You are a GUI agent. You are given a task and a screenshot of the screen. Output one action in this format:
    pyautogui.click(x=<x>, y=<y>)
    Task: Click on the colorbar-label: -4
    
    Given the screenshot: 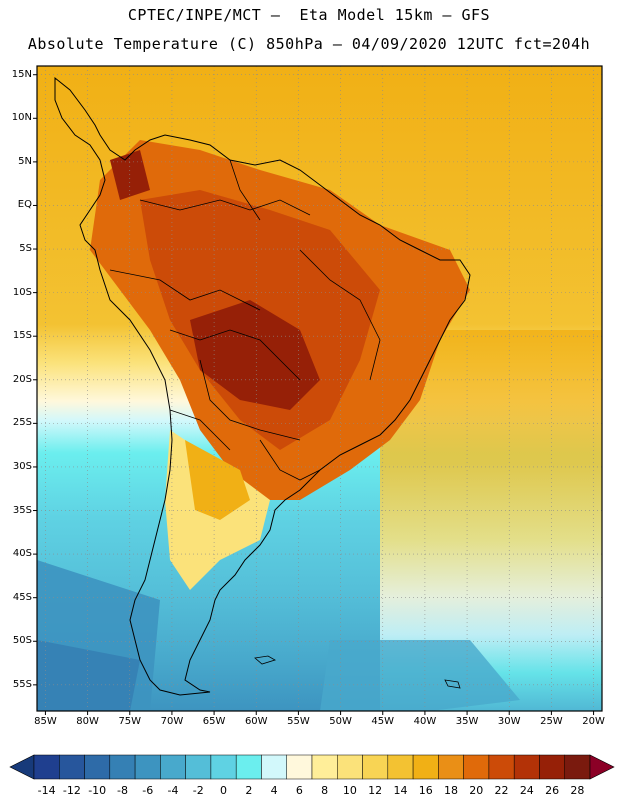 What is the action you would take?
    pyautogui.click(x=173, y=790)
    